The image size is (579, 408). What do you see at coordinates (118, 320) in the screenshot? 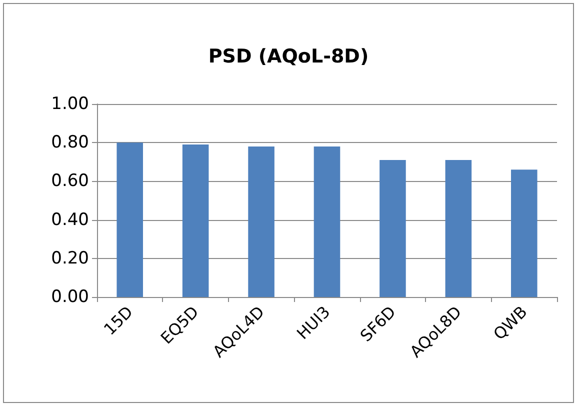
I see `x-tick-label: 15D` at bounding box center [118, 320].